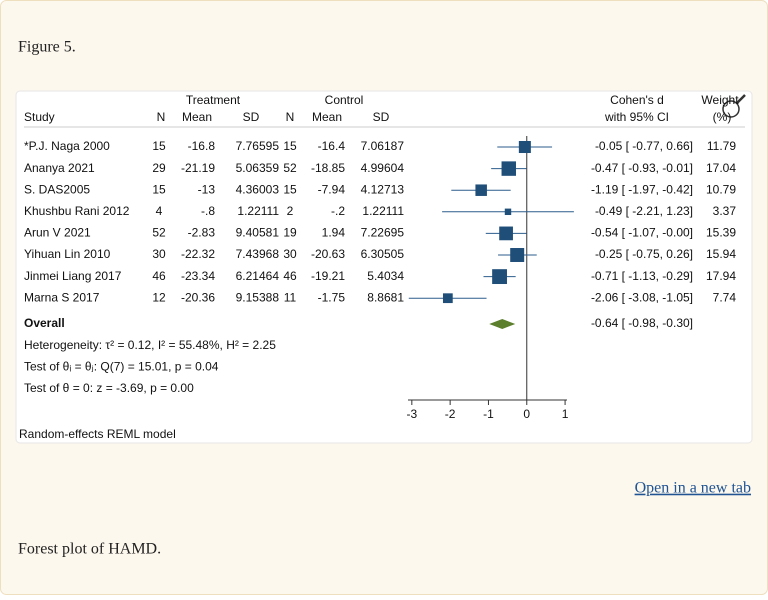 The width and height of the screenshot is (768, 600). Describe the element at coordinates (109, 388) in the screenshot. I see `test-note: Test of θ = 0: z = -3.69, p = 0.00` at that location.